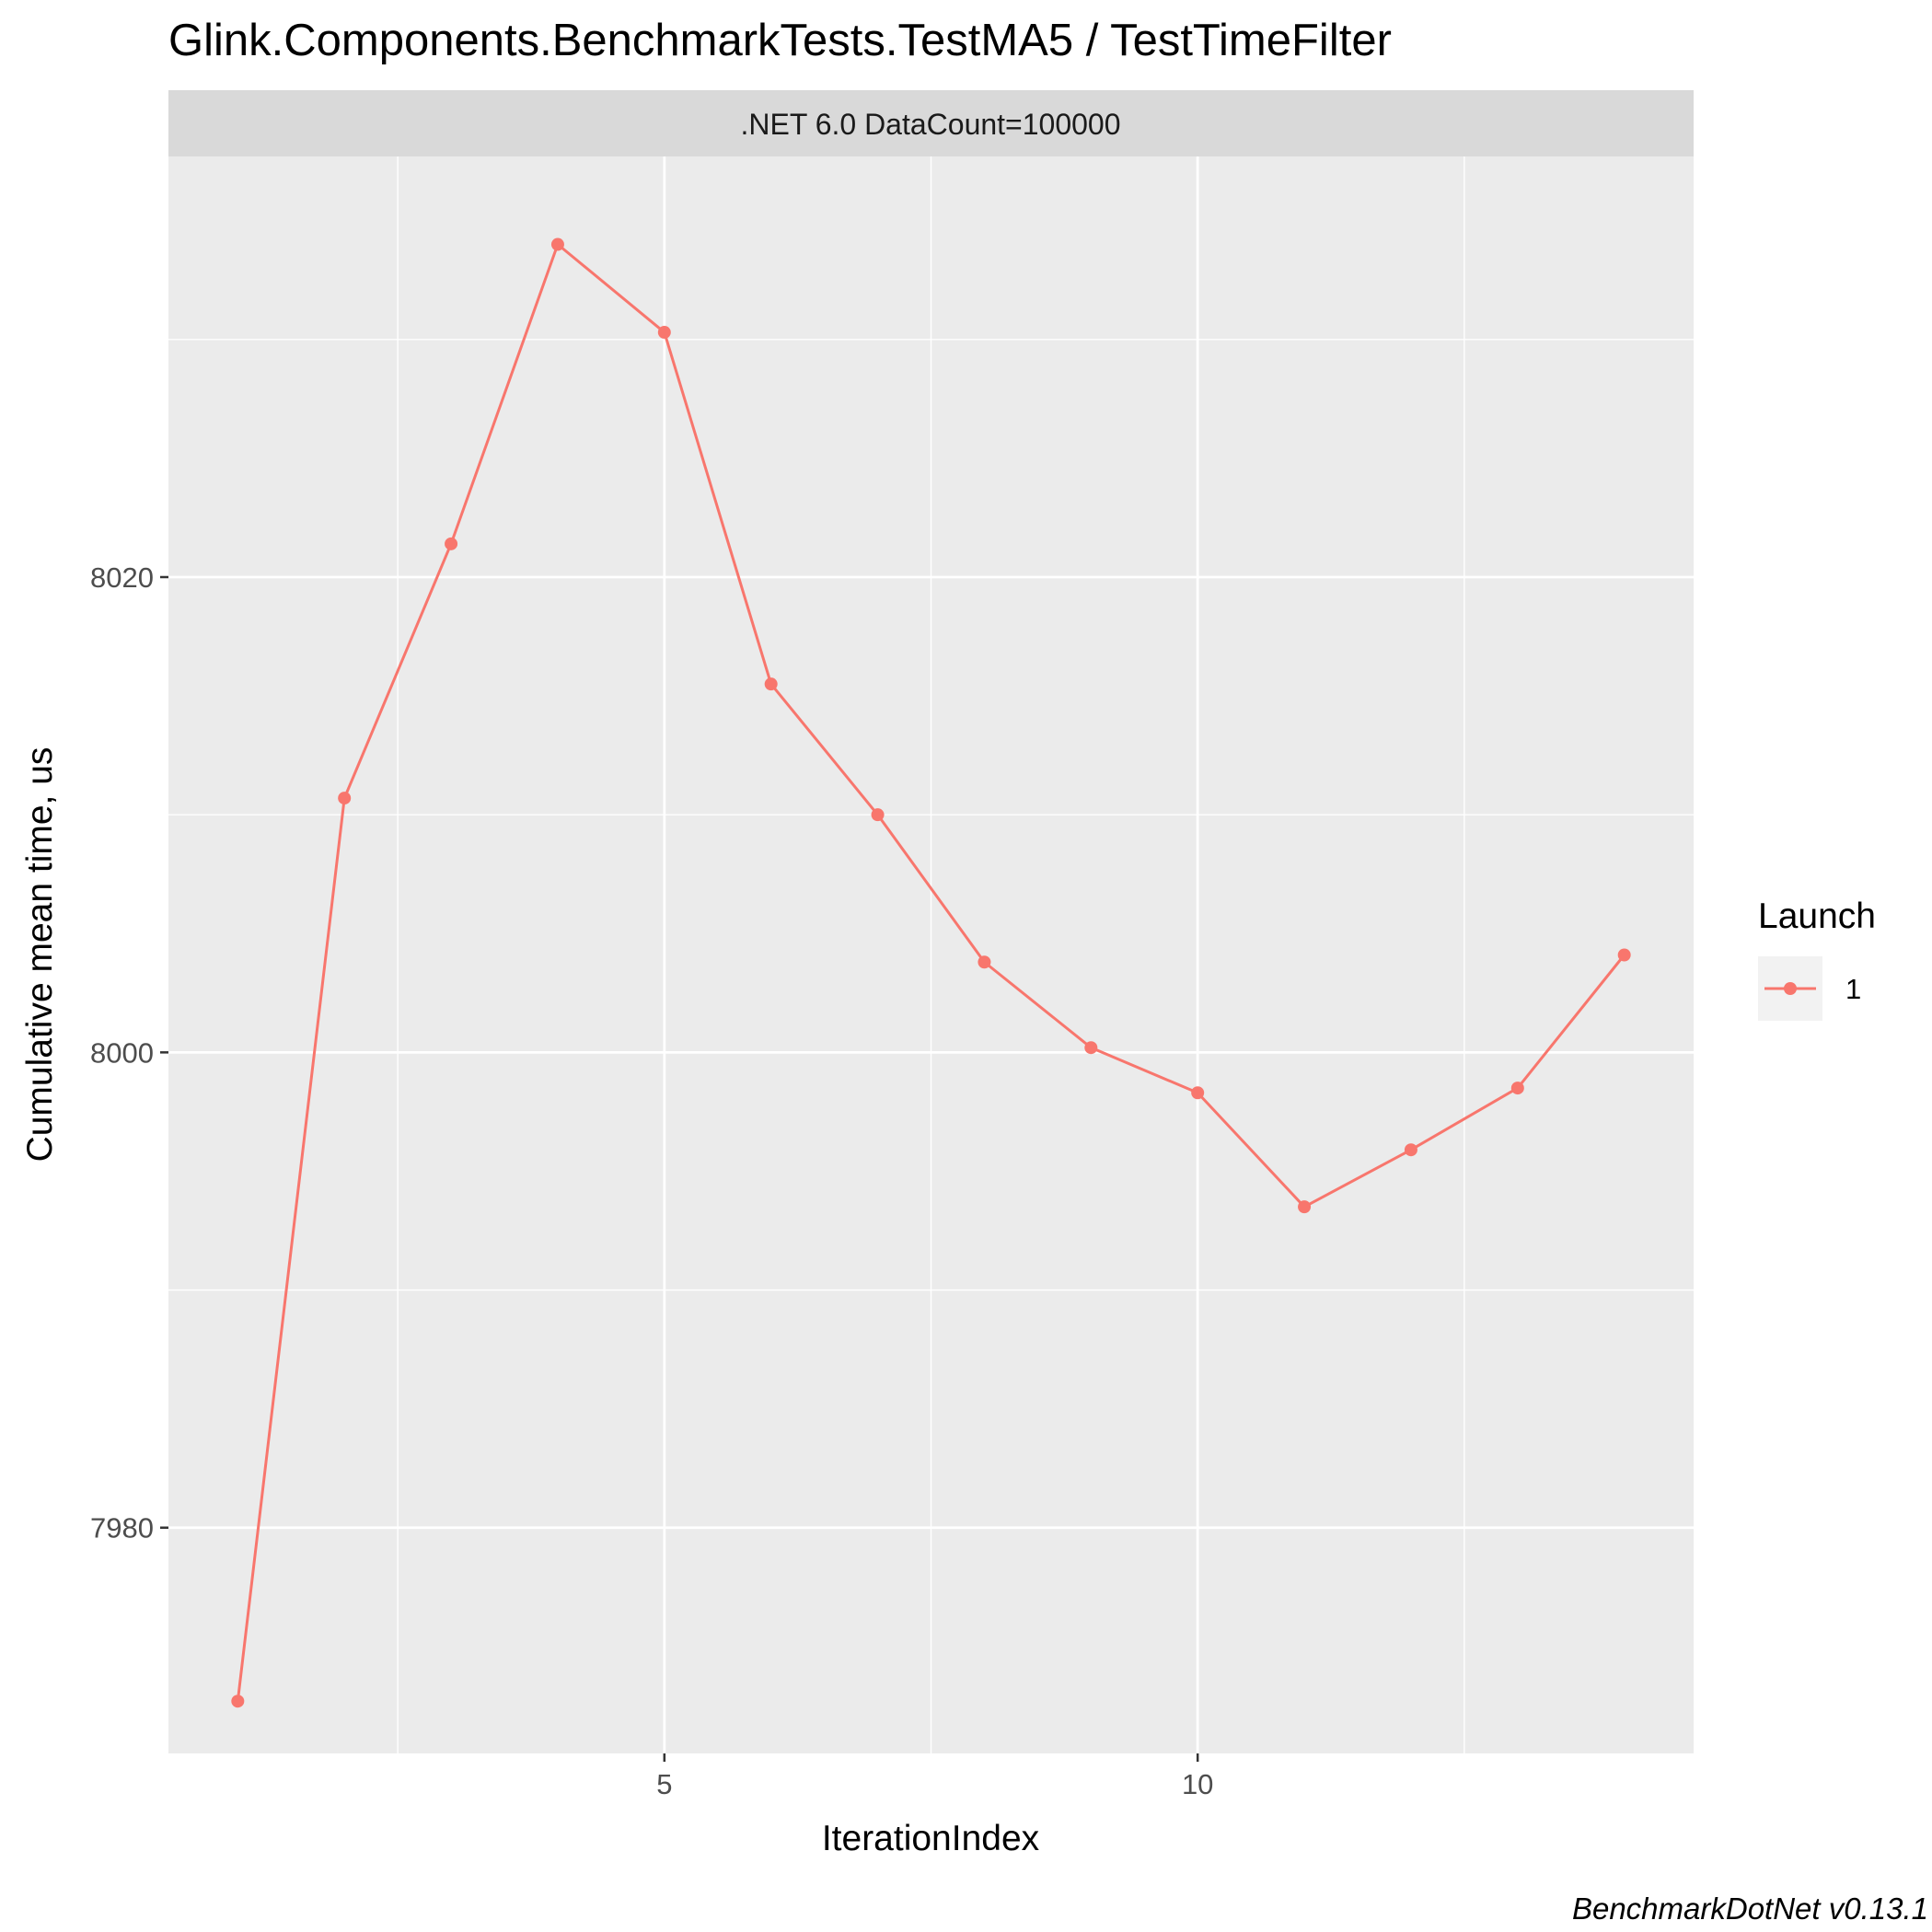  Describe the element at coordinates (1791, 989) in the screenshot. I see `legend-key-point` at that location.